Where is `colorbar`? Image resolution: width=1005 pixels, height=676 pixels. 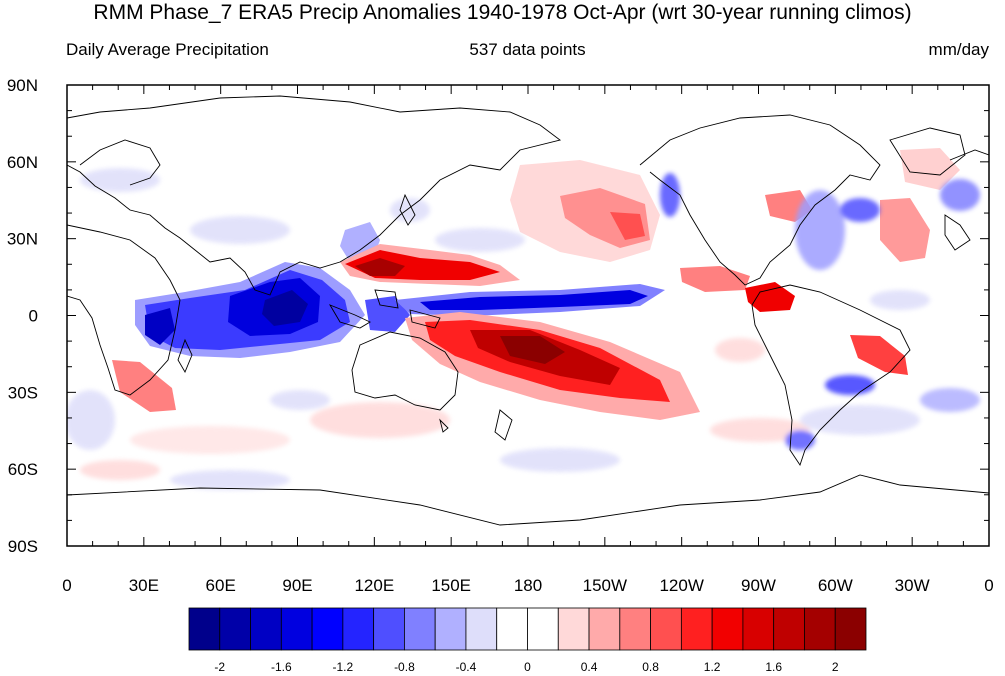 colorbar is located at coordinates (527, 629).